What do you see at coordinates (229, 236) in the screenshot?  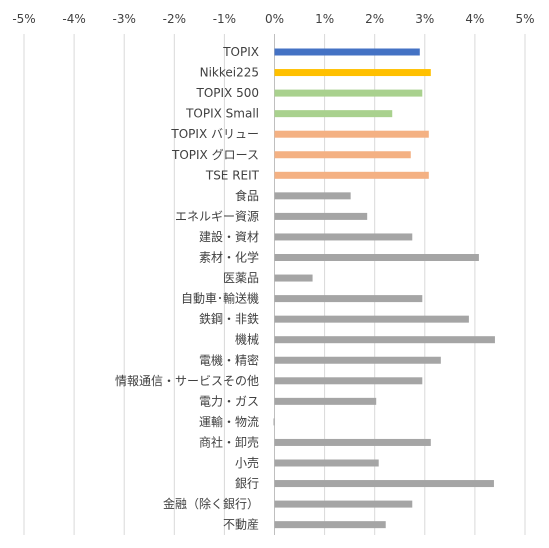 I see `category-label: 建設・資材` at bounding box center [229, 236].